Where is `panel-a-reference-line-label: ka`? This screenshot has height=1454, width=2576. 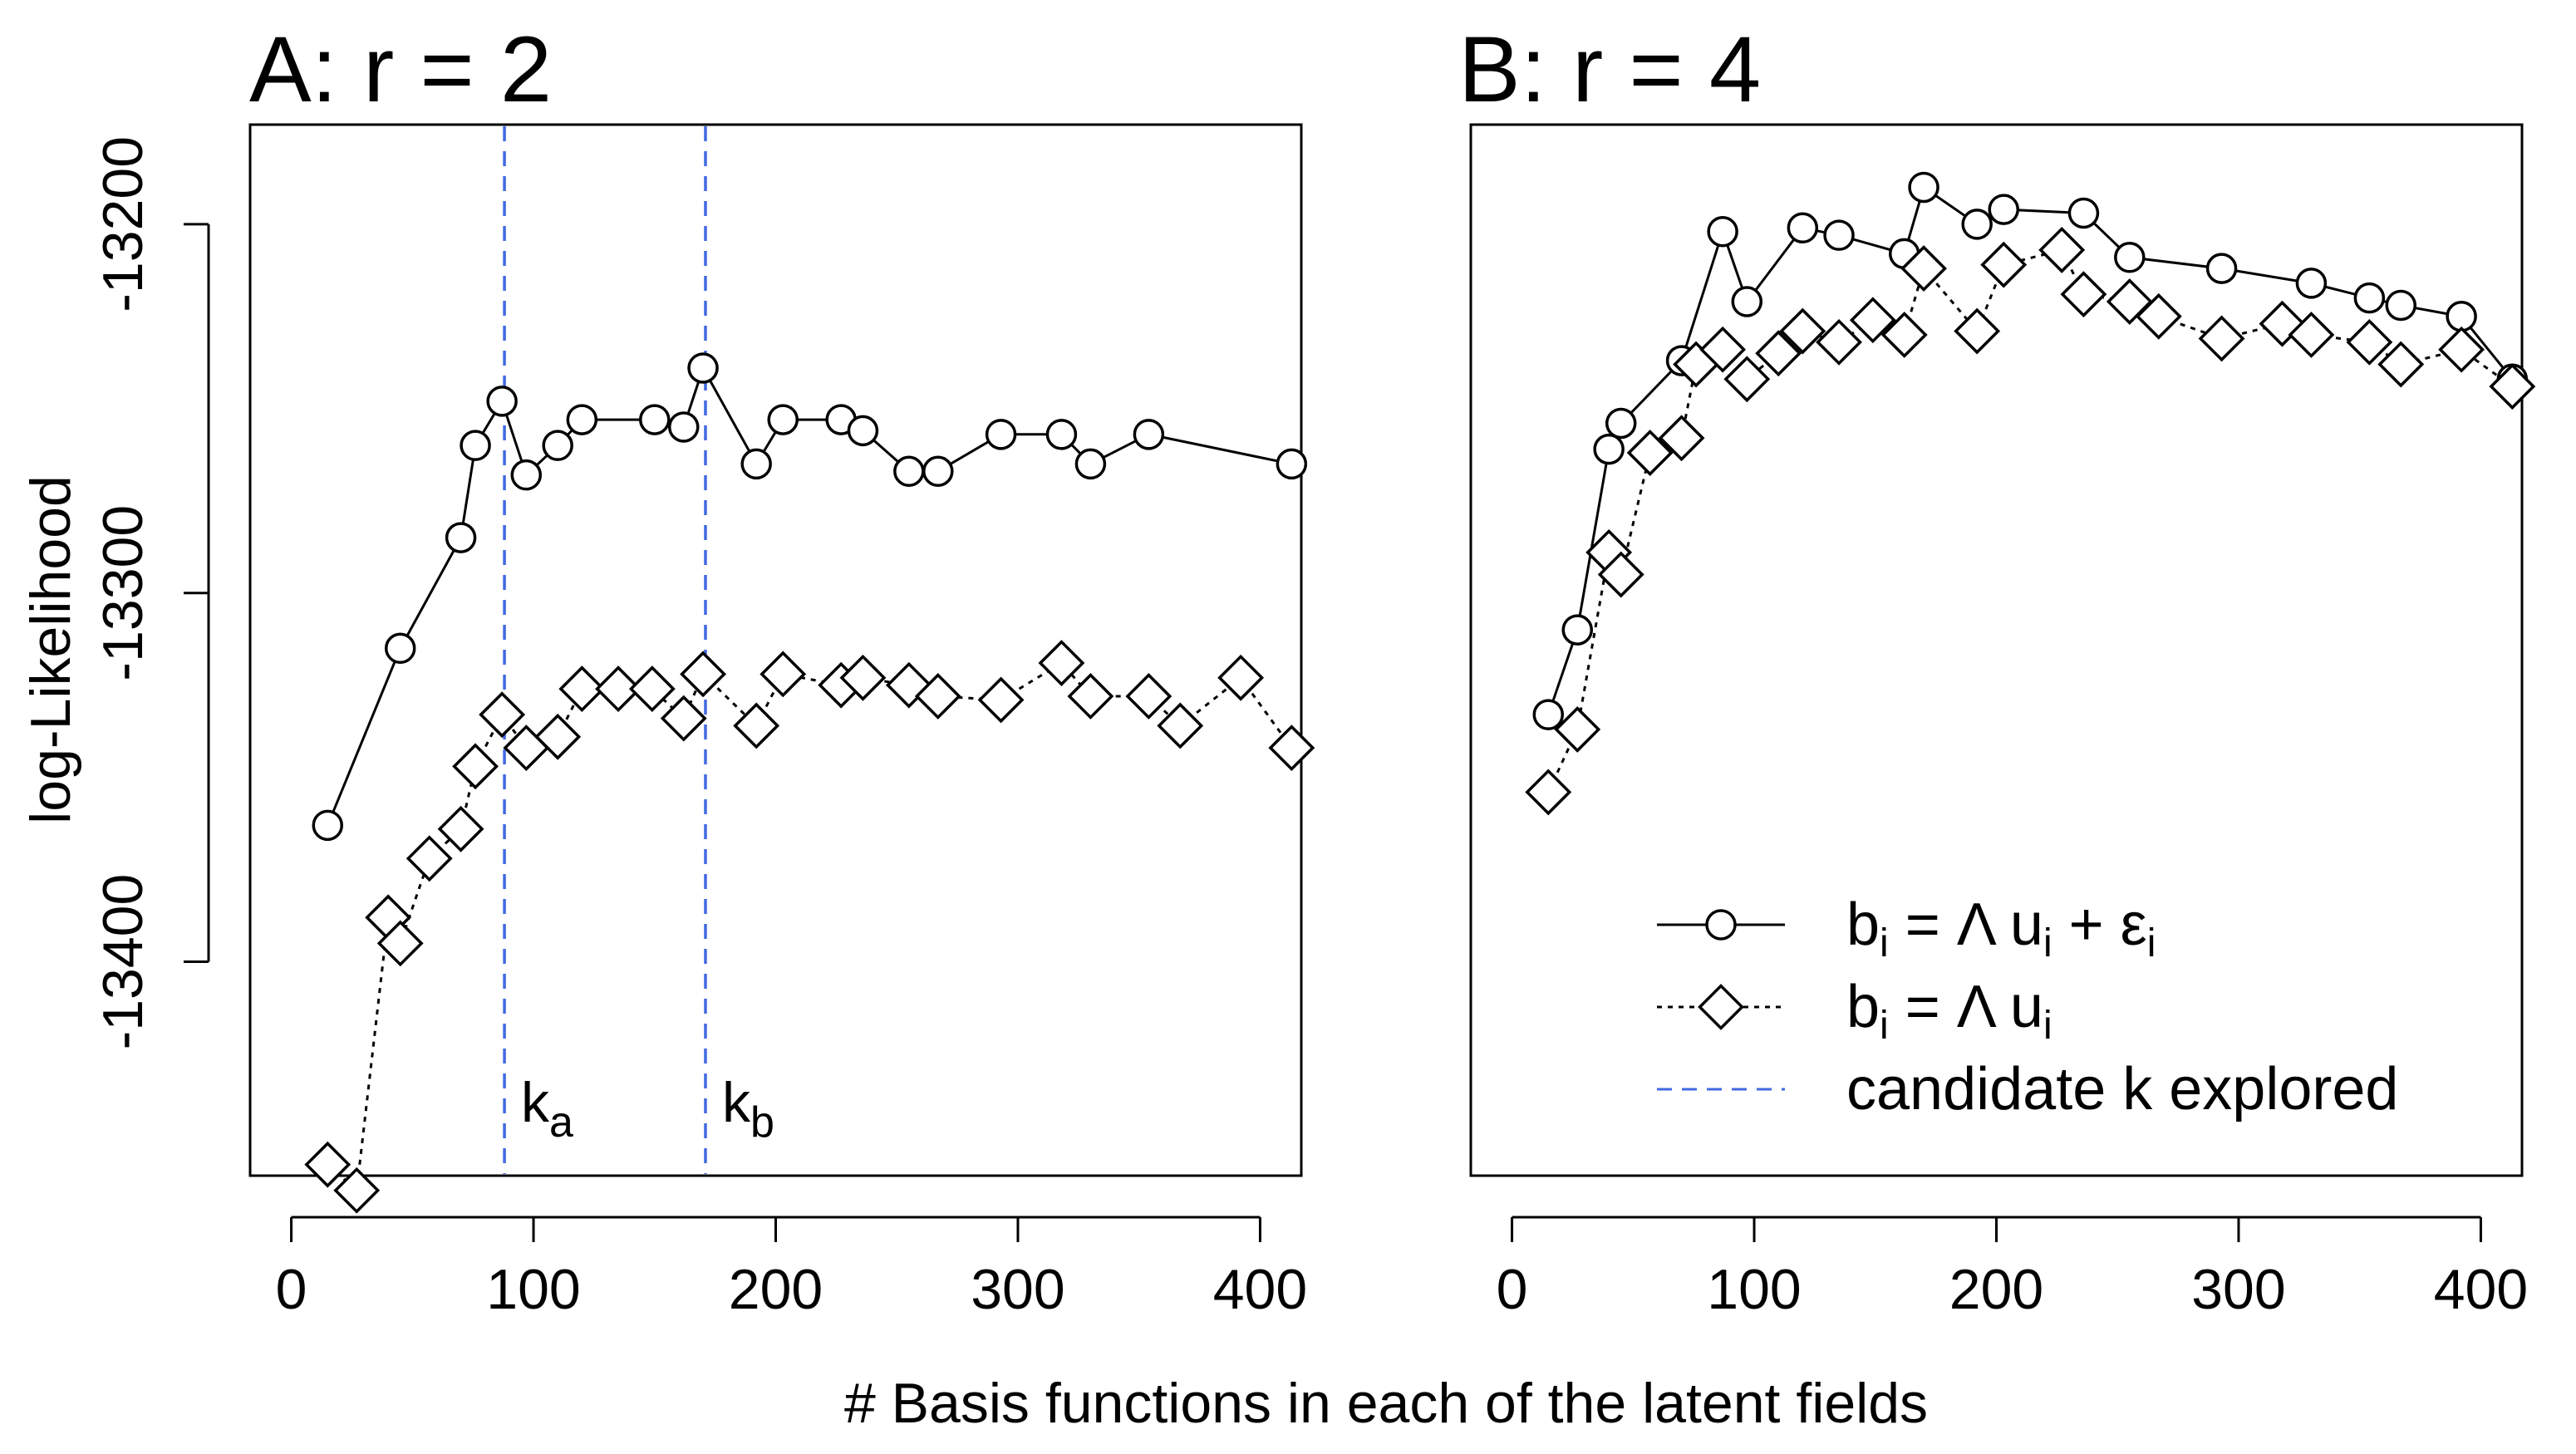 panel-a-reference-line-label: ka is located at coordinates (547, 1109).